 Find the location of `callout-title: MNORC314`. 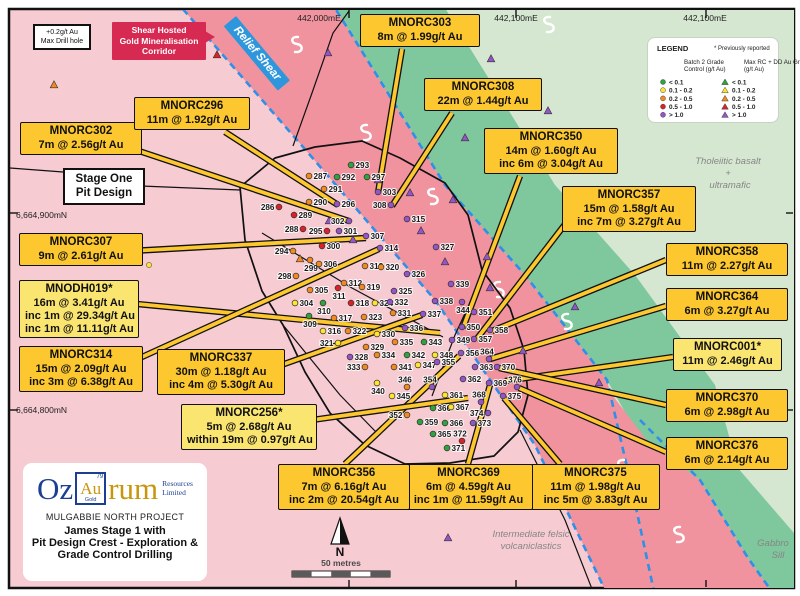

callout-title: MNORC314 is located at coordinates (81, 355).